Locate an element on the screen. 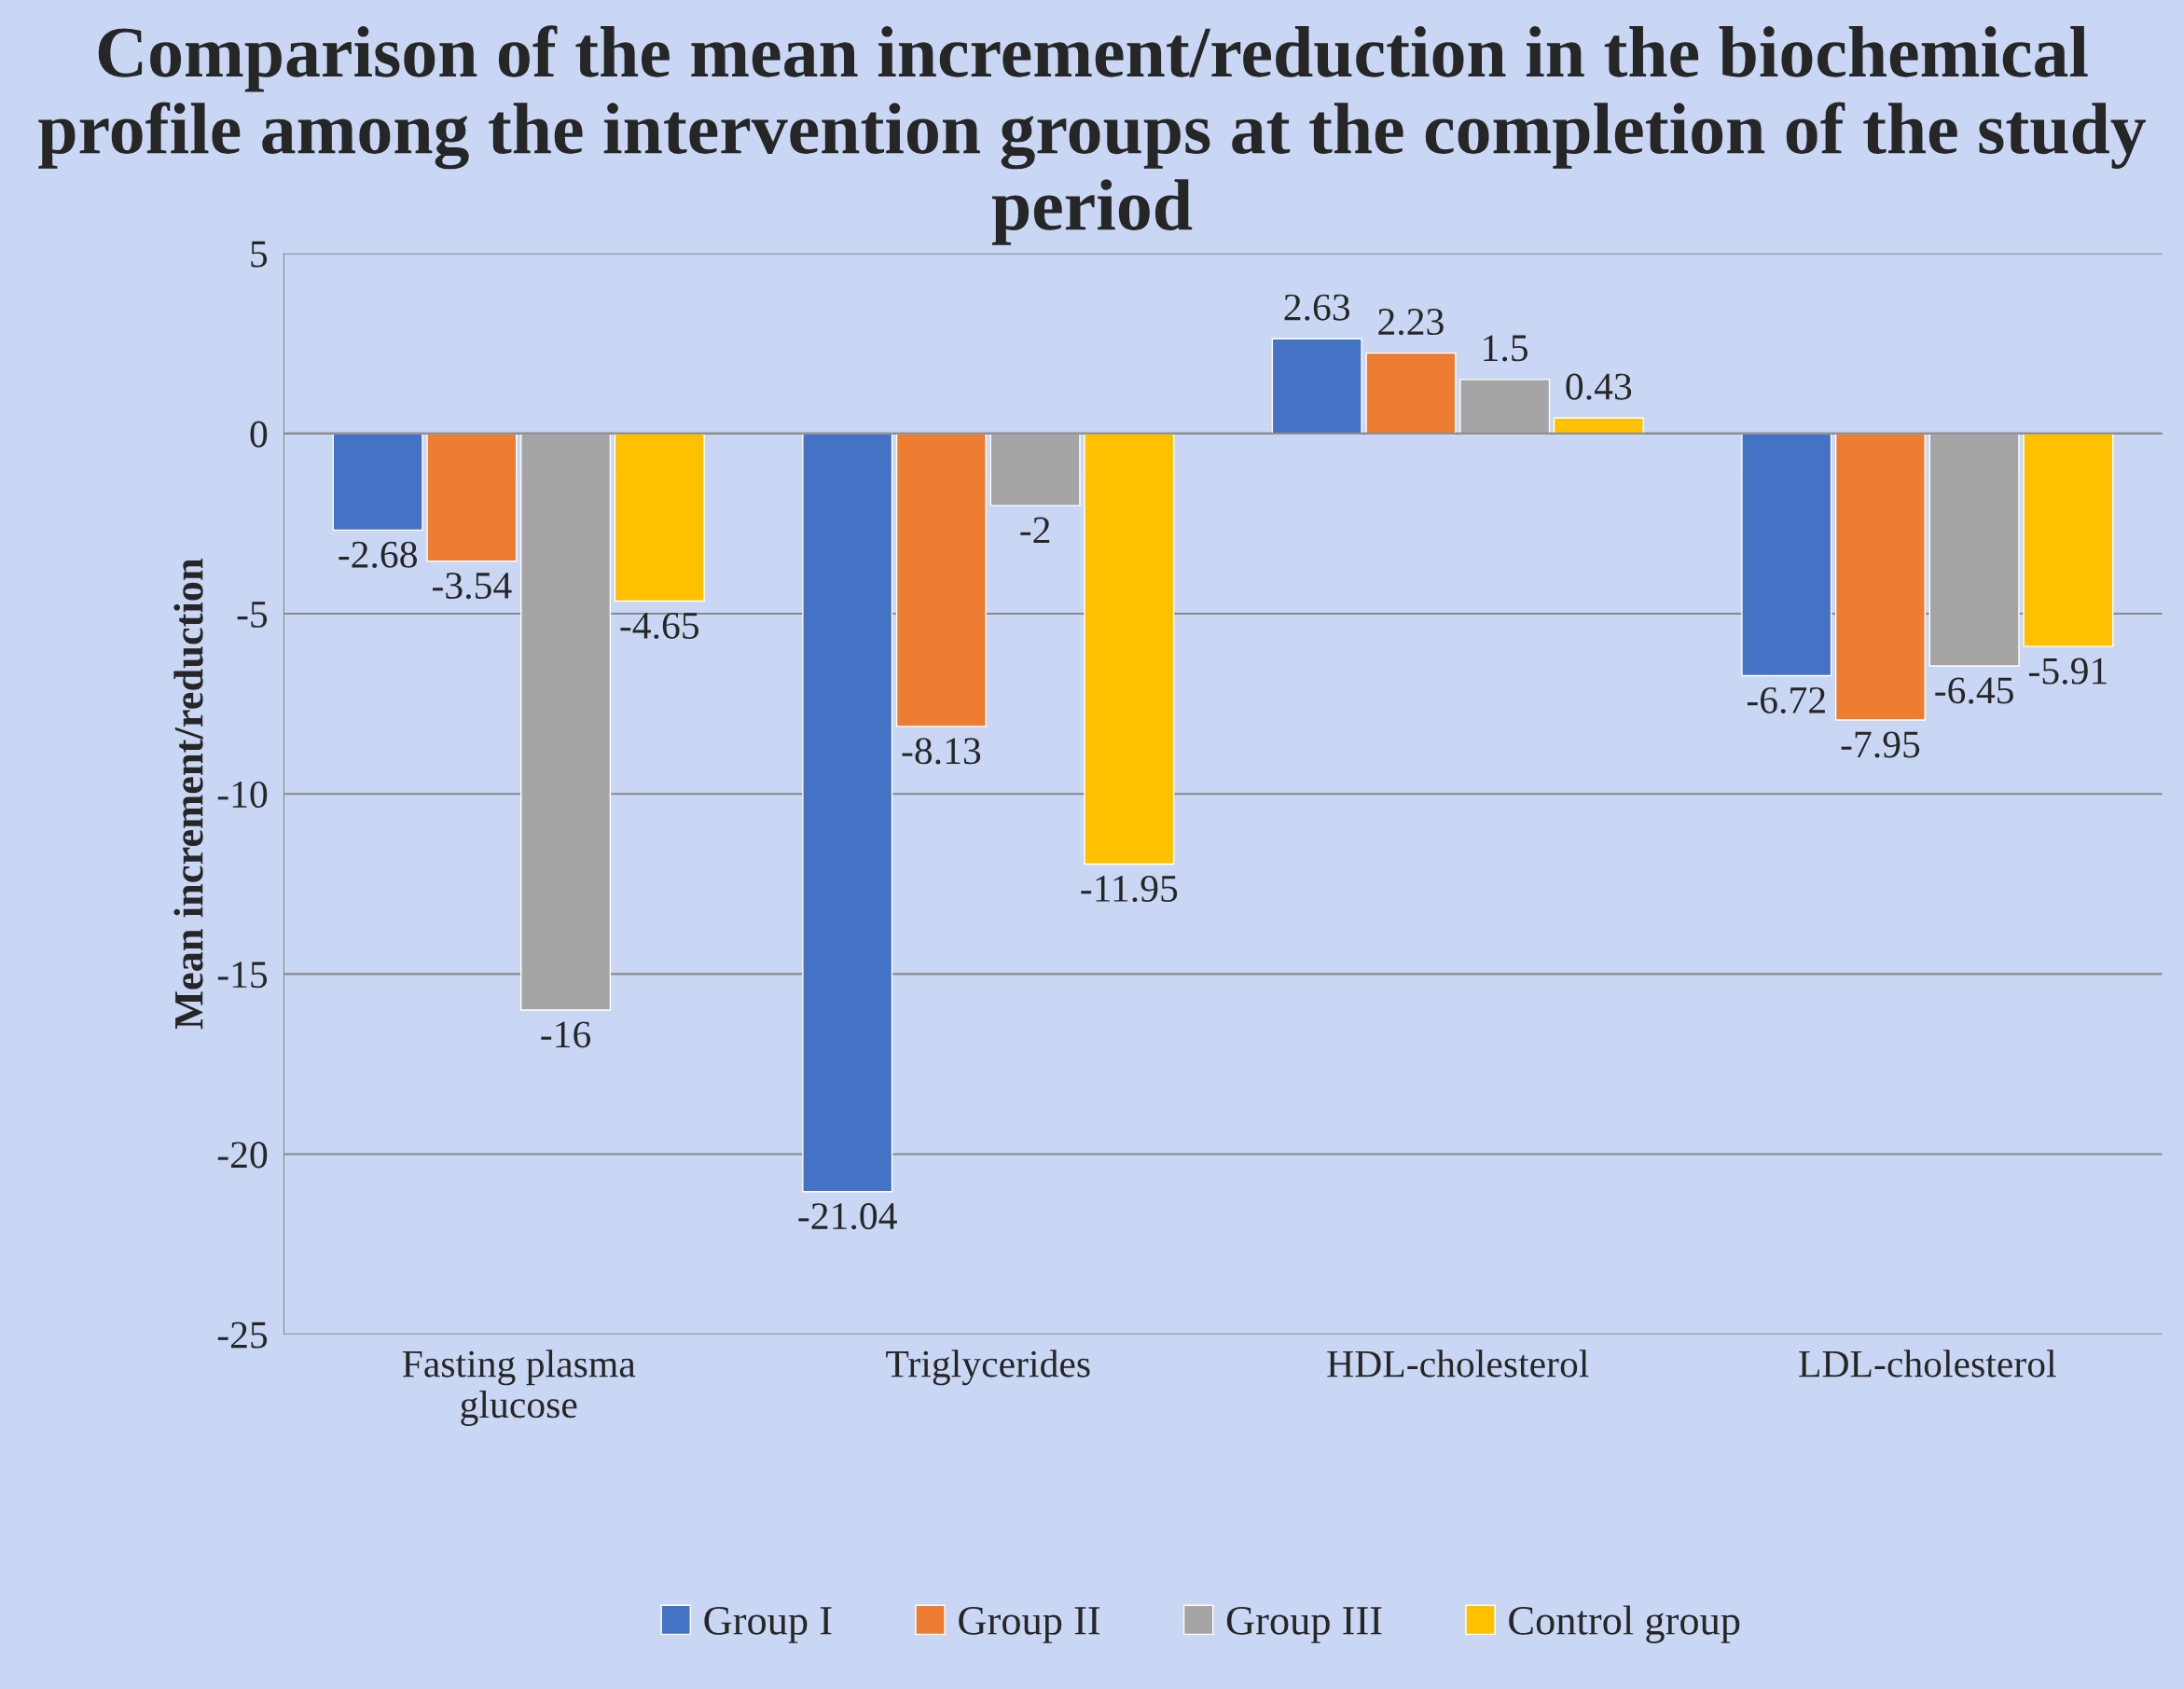  data-label: 2.63 is located at coordinates (1317, 307).